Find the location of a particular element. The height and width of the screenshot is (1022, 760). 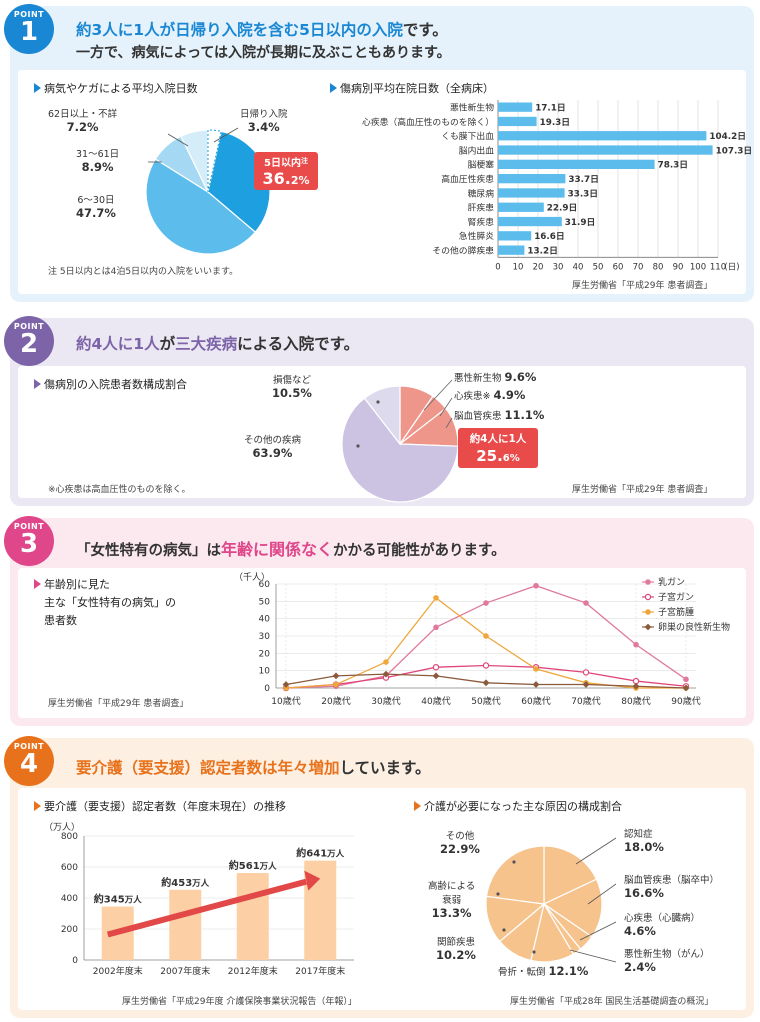

five-day-note: 注 5日以内とは4泊5日以内の入院をいいます。 is located at coordinates (143, 272).